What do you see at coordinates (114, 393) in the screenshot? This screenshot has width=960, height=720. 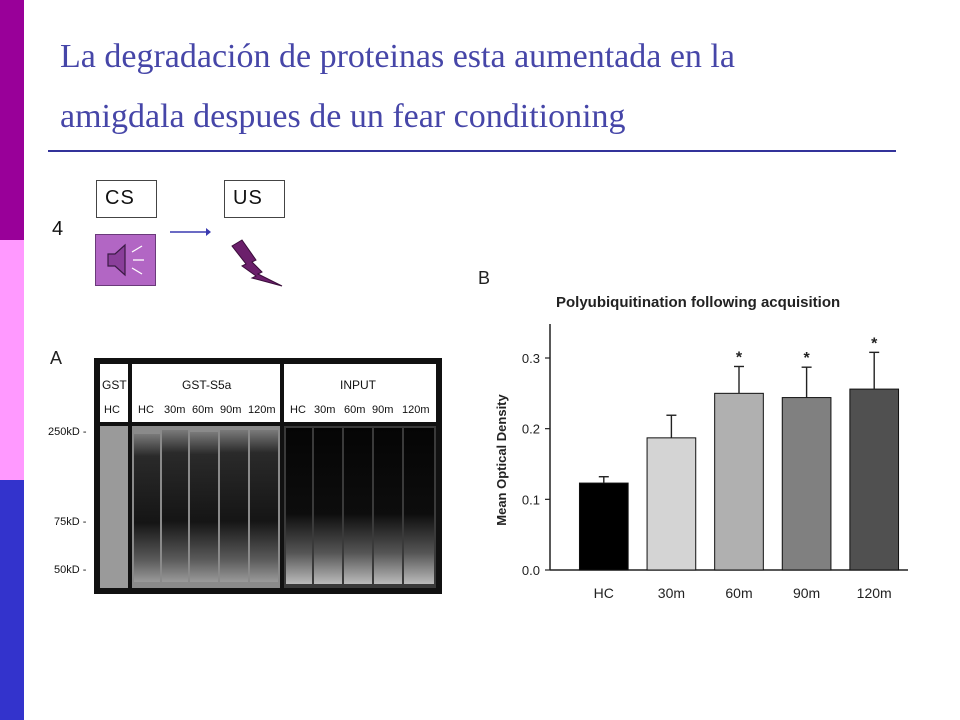 I see `gst-header-box` at bounding box center [114, 393].